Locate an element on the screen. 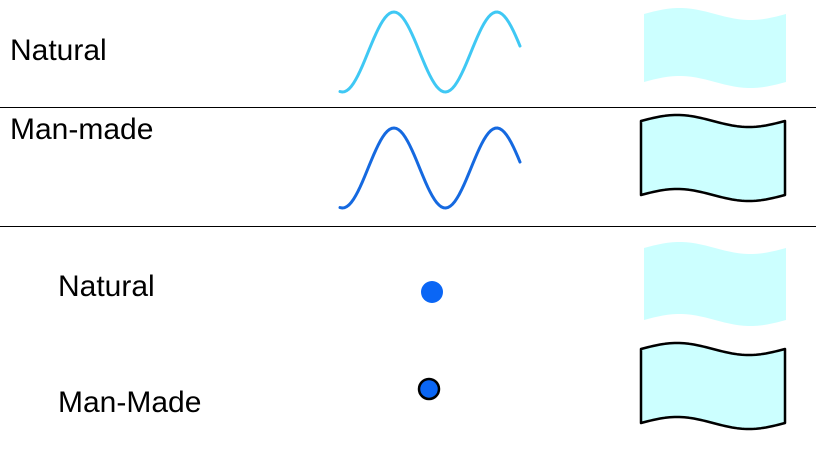 The height and width of the screenshot is (450, 816). legend-divider-bottom is located at coordinates (408, 226).